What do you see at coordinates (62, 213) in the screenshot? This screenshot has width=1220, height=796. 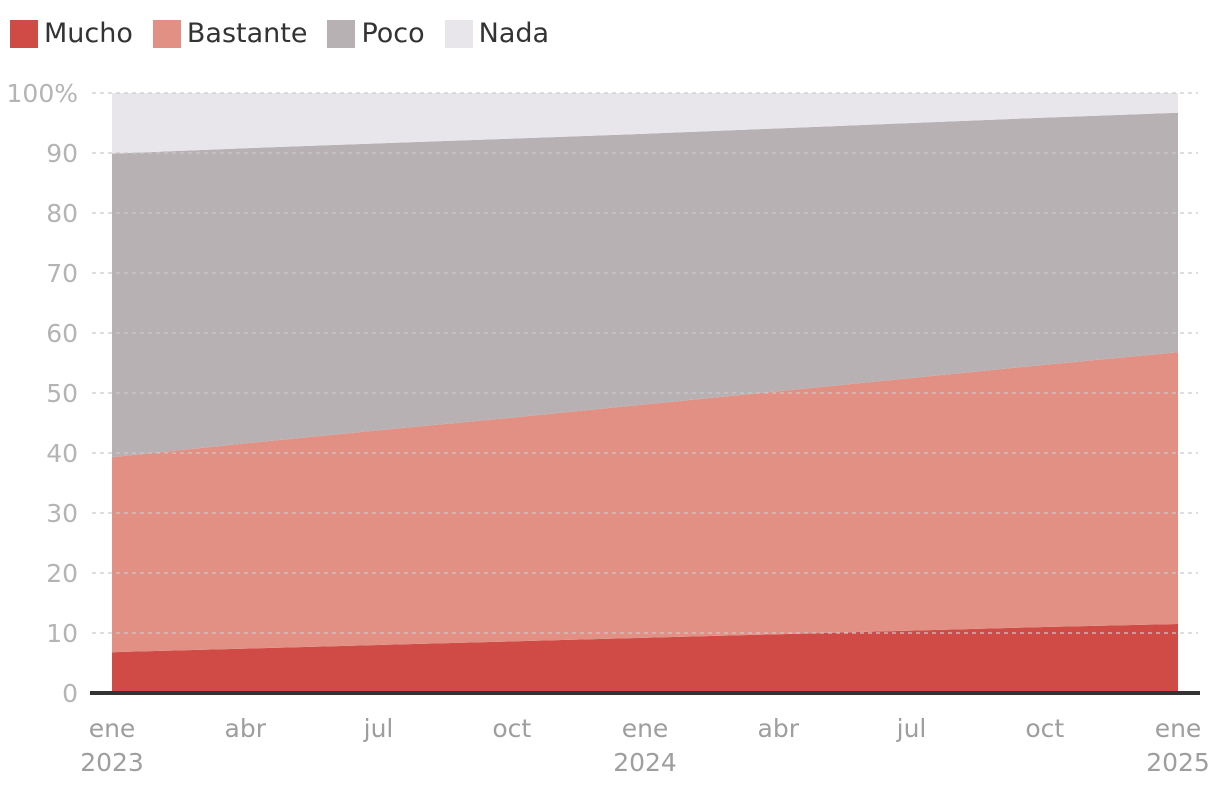 I see `y-tick-label: 80` at bounding box center [62, 213].